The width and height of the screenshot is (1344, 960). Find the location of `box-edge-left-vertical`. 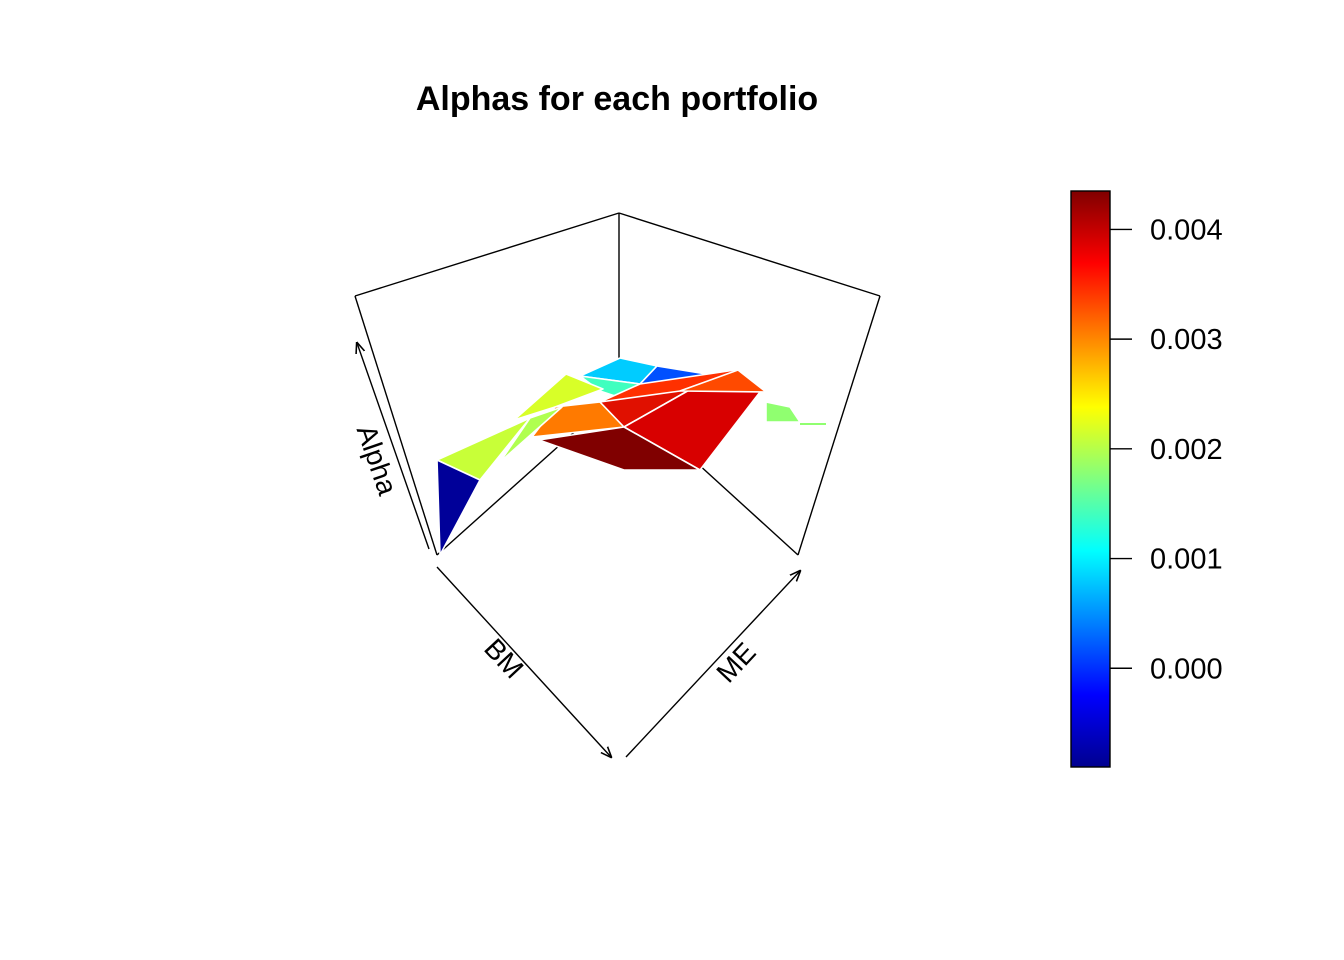

box-edge-left-vertical is located at coordinates (396, 425).